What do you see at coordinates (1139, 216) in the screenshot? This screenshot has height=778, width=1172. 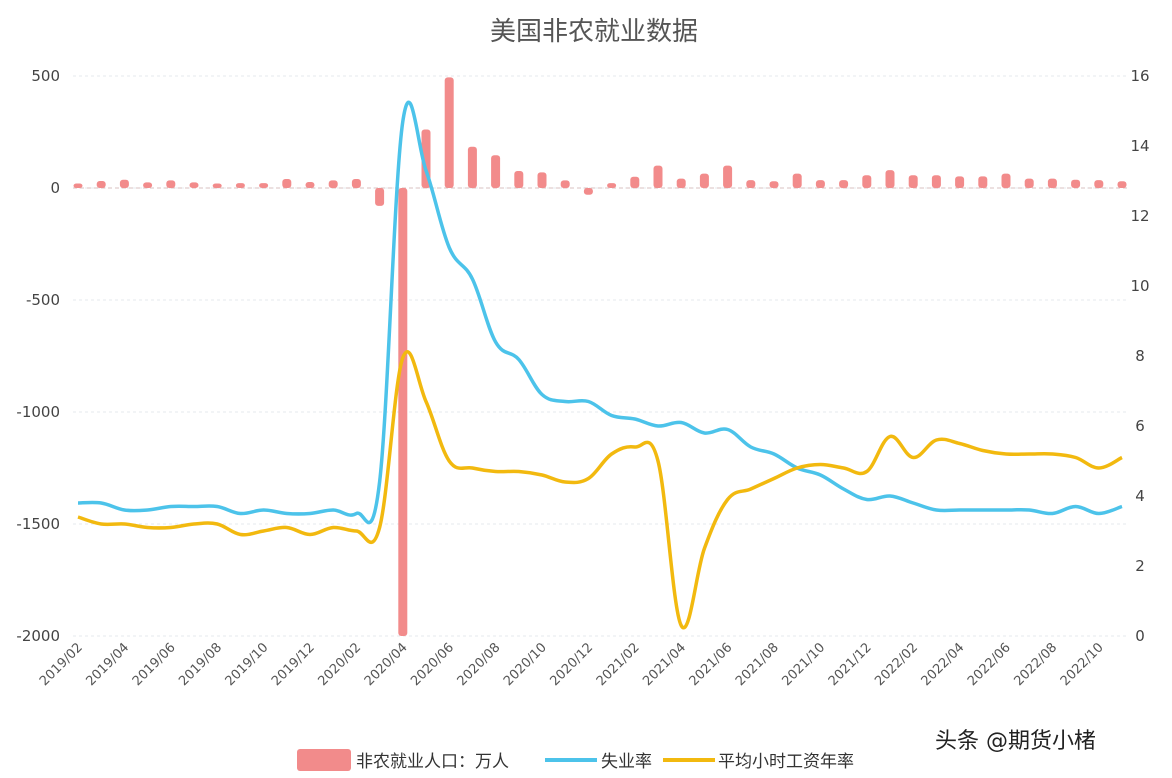 I see `right-axis-tick-label: 12` at bounding box center [1139, 216].